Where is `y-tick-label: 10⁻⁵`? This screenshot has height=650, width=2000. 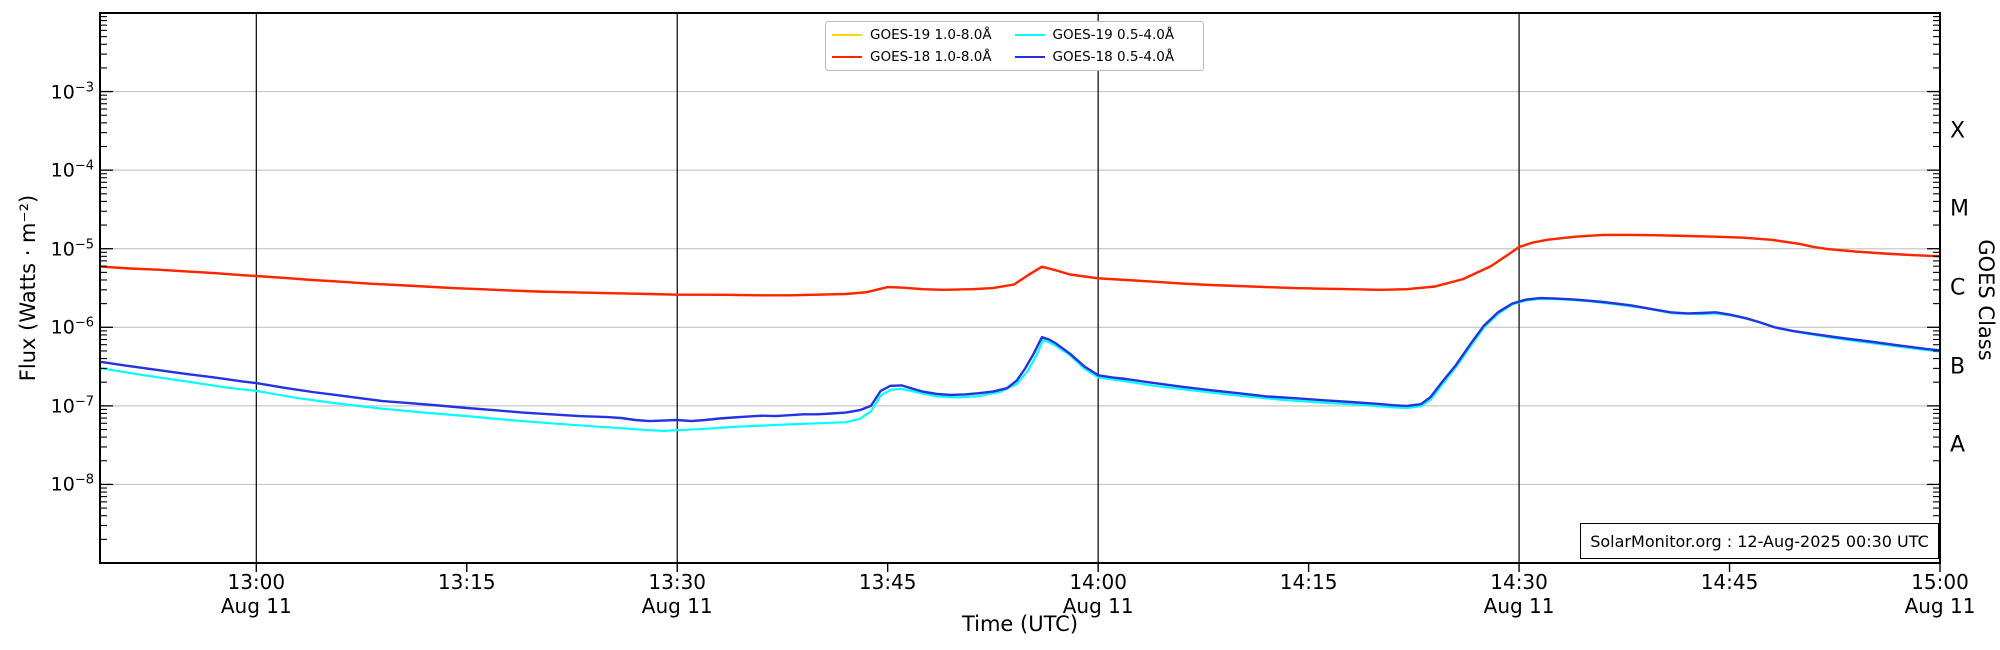 y-tick-label: 10⁻⁵ is located at coordinates (72, 249).